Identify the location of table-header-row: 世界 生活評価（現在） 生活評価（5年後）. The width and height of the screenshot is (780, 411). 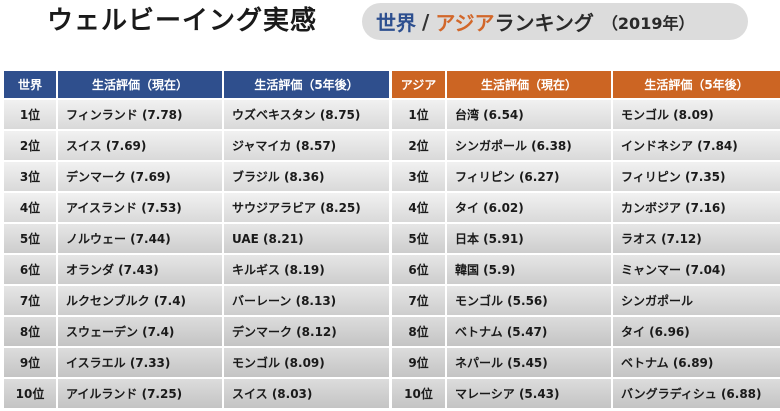
(196, 84).